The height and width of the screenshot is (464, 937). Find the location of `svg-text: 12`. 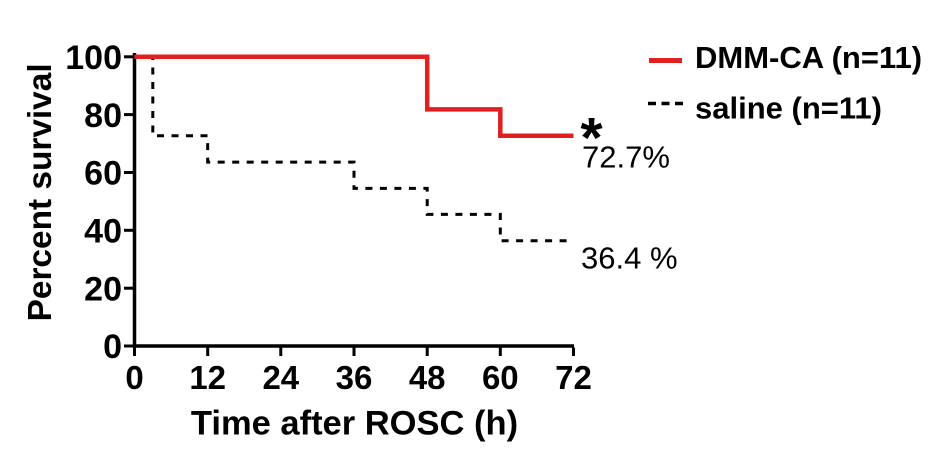

svg-text: 12 is located at coordinates (207, 377).